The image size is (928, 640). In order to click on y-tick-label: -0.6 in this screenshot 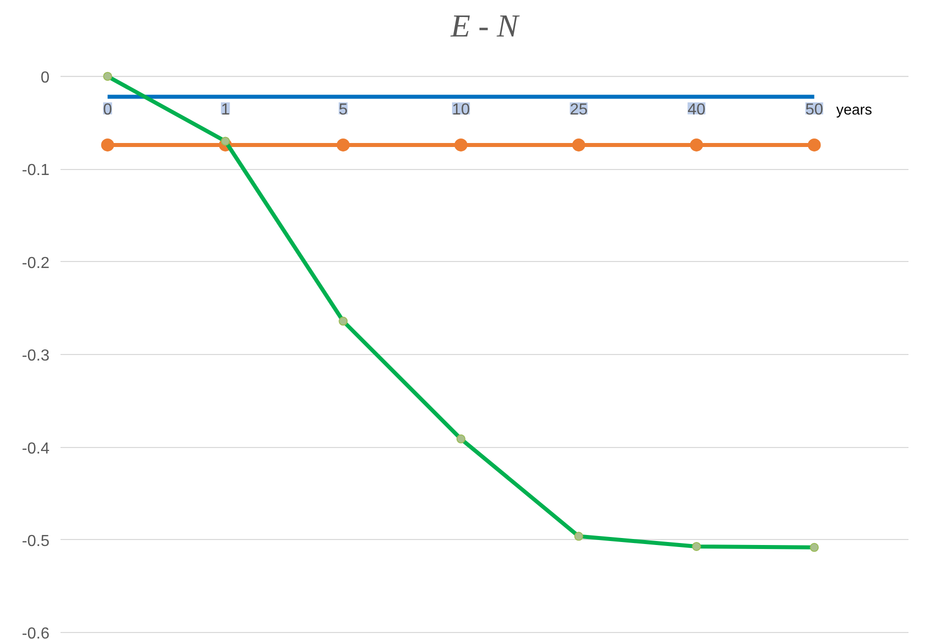, I will do `click(36, 633)`.